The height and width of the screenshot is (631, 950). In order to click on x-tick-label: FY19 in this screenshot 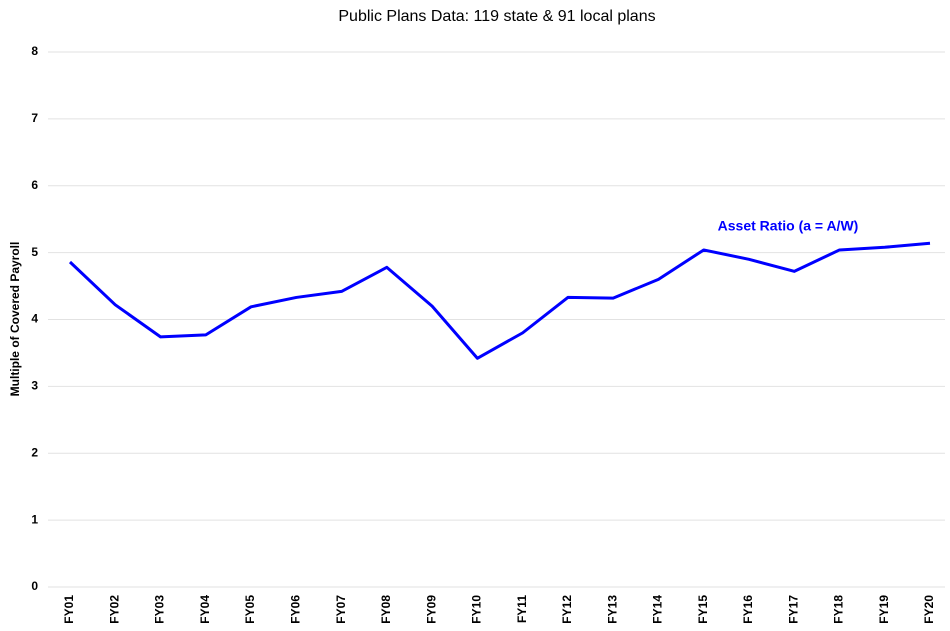, I will do `click(884, 609)`.